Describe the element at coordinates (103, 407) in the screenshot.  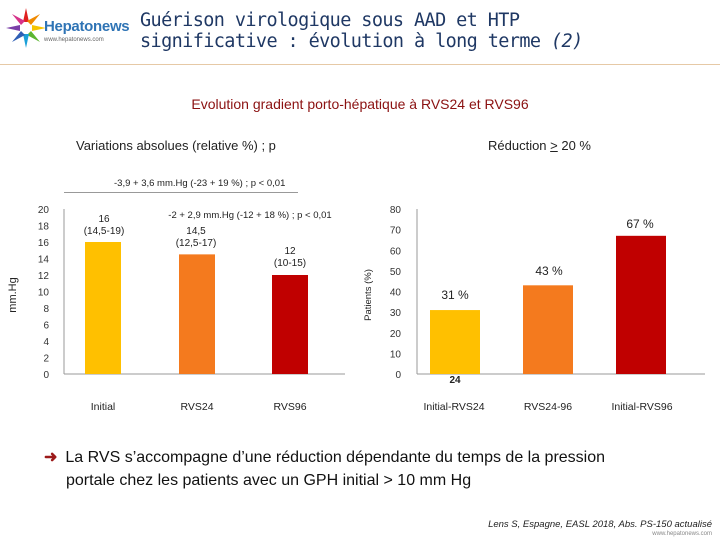
I see `left-xtick-label: Initial` at that location.